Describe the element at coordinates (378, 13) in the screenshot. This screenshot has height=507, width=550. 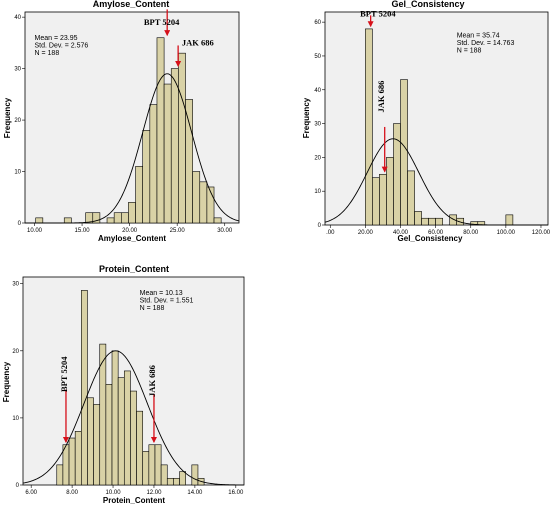
I see `annotation-label: BPT 5204` at that location.